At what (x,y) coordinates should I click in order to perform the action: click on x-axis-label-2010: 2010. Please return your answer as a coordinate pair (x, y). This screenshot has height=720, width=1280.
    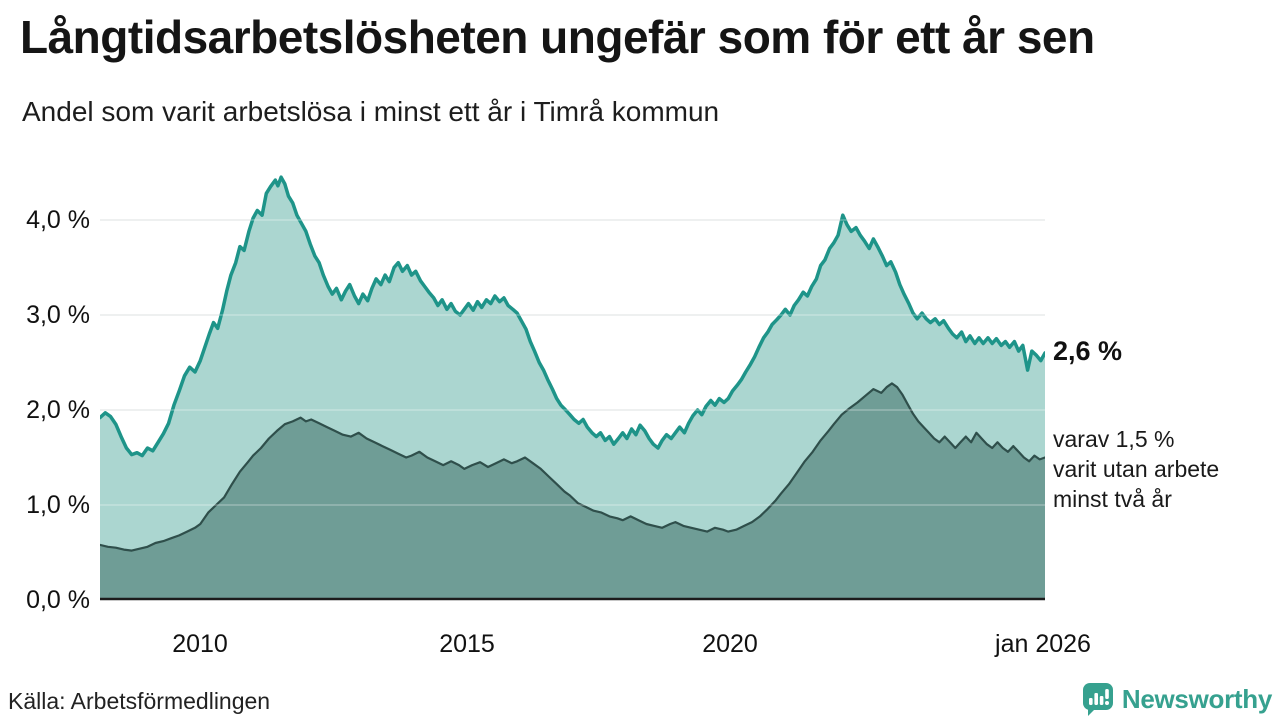
    Looking at the image, I should click on (200, 644).